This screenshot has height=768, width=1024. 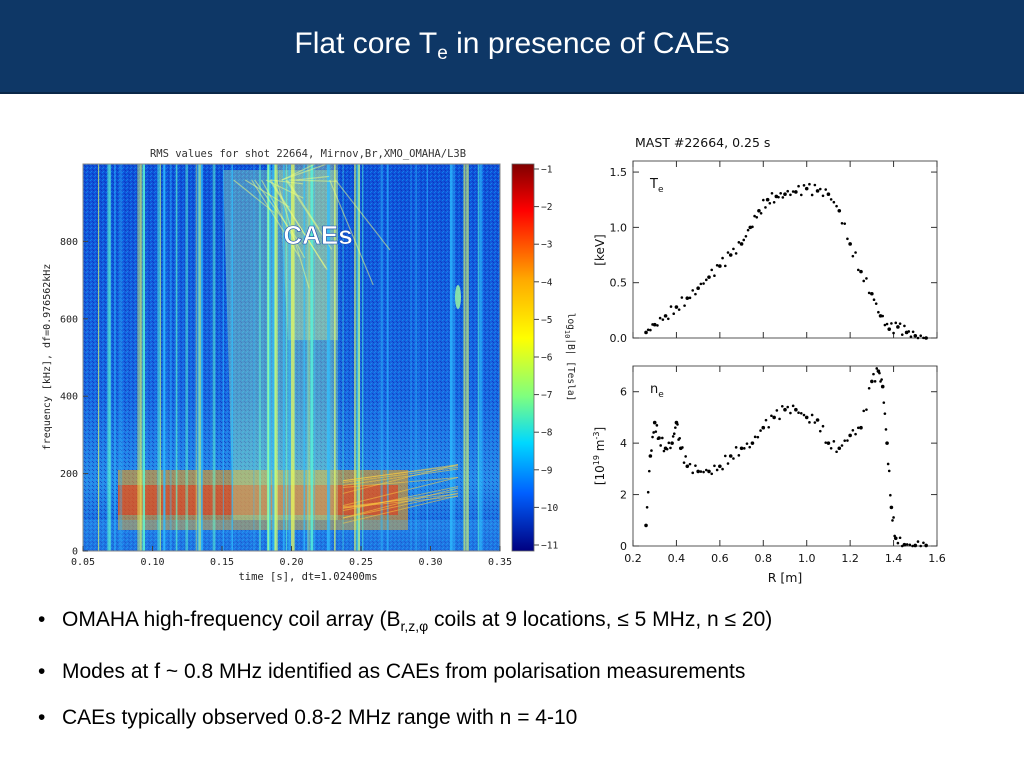 I want to click on x-tick-label: 0.30, so click(x=430, y=562).